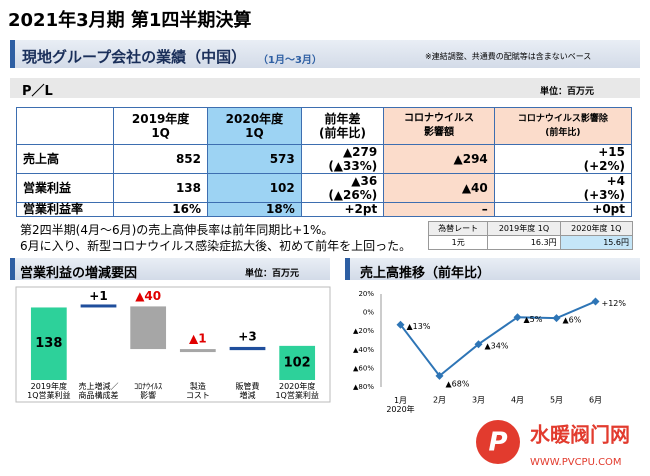 This screenshot has width=650, height=476. Describe the element at coordinates (400, 405) in the screenshot. I see `x-tick-label: 1月 2020年` at that location.